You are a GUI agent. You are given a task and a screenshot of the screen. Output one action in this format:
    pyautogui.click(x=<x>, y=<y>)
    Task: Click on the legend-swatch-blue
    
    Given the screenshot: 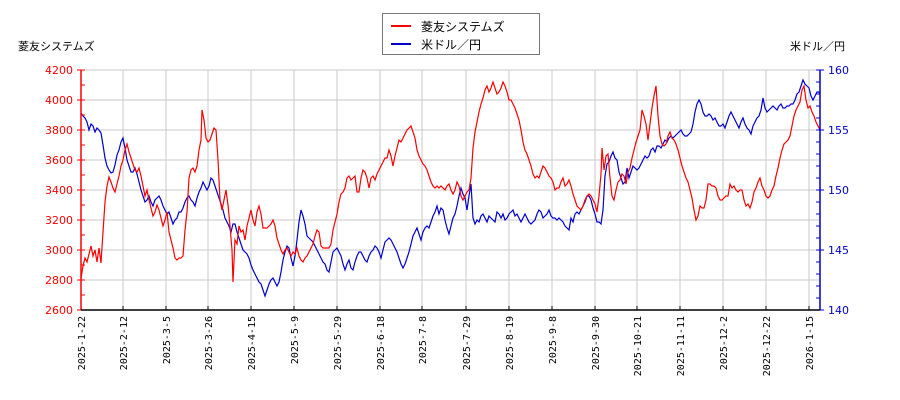 What is the action you would take?
    pyautogui.click(x=401, y=44)
    